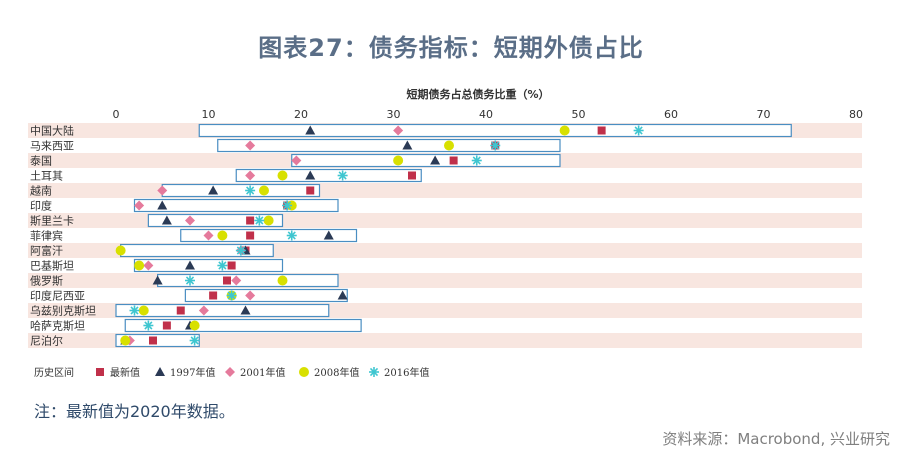 The height and width of the screenshot is (455, 902). I want to click on x-axis-ticks: 0 10 20 30 40 50 60 70 80, so click(488, 114).